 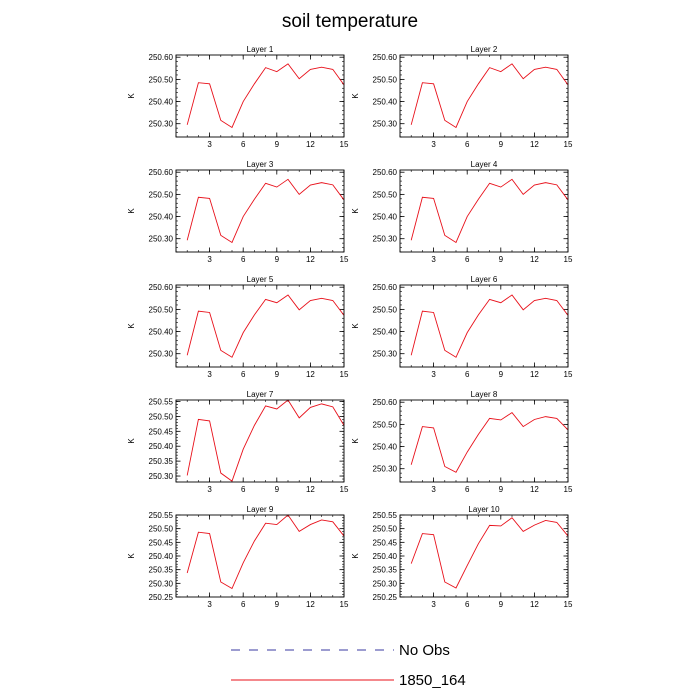 What do you see at coordinates (350, 21) in the screenshot?
I see `figure-title: soil temperature` at bounding box center [350, 21].